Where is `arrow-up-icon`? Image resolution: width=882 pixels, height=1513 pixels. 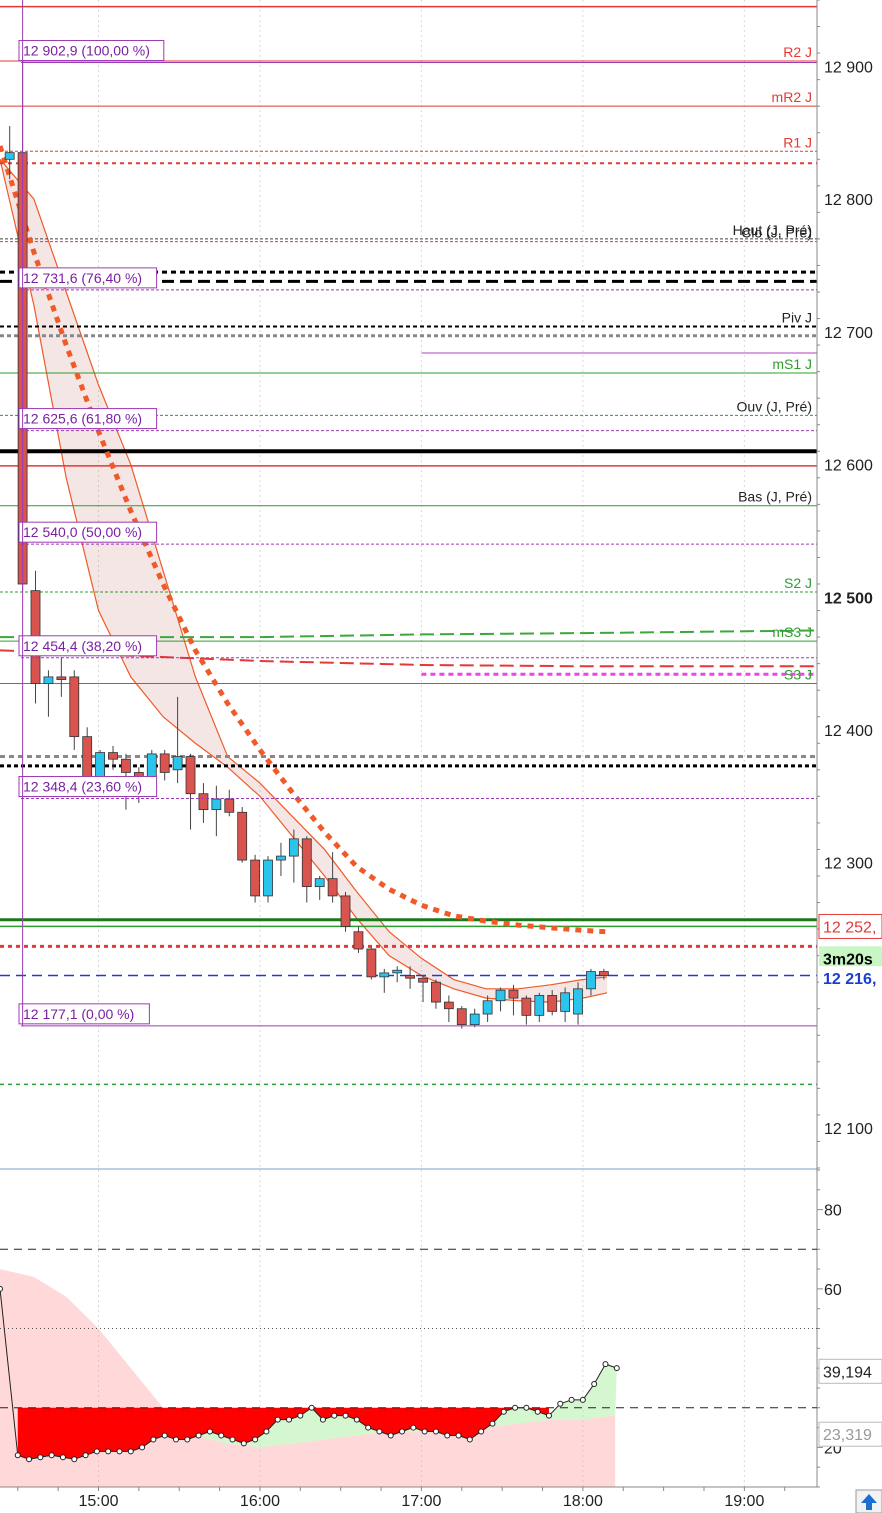 arrow-up-icon is located at coordinates (869, 1502).